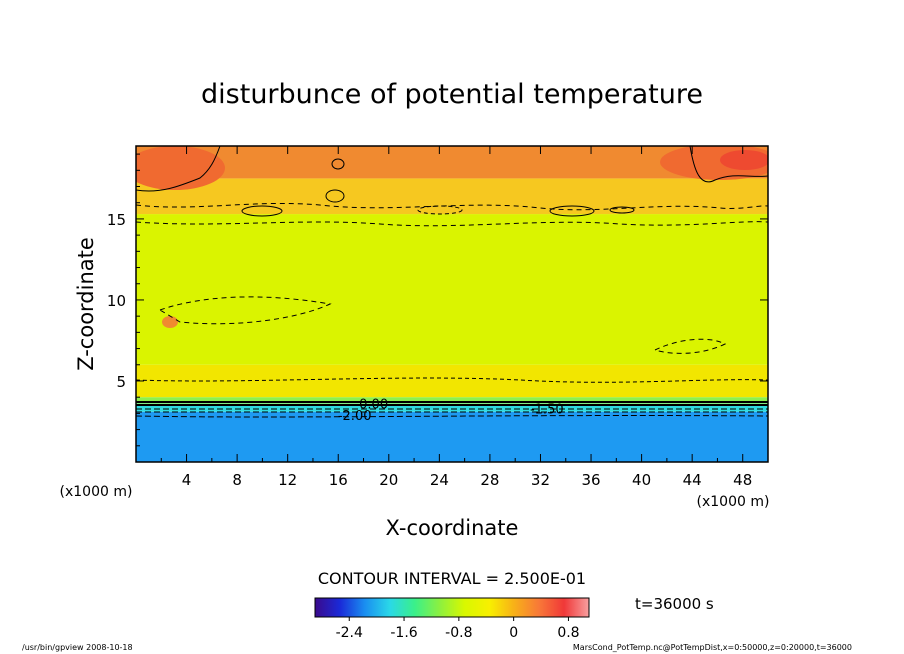 This screenshot has width=904, height=654. I want to click on warm-patch-top-left, so click(180, 168).